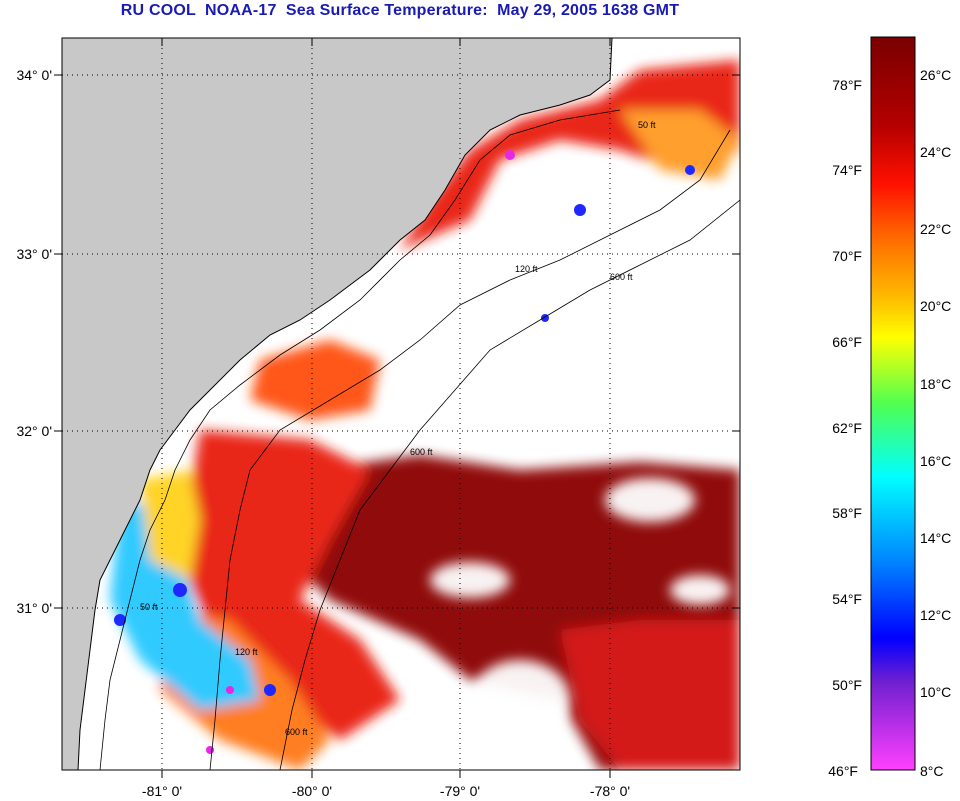 This screenshot has height=801, width=960. What do you see at coordinates (935, 615) in the screenshot?
I see `colorbar-c-label: 12°C` at bounding box center [935, 615].